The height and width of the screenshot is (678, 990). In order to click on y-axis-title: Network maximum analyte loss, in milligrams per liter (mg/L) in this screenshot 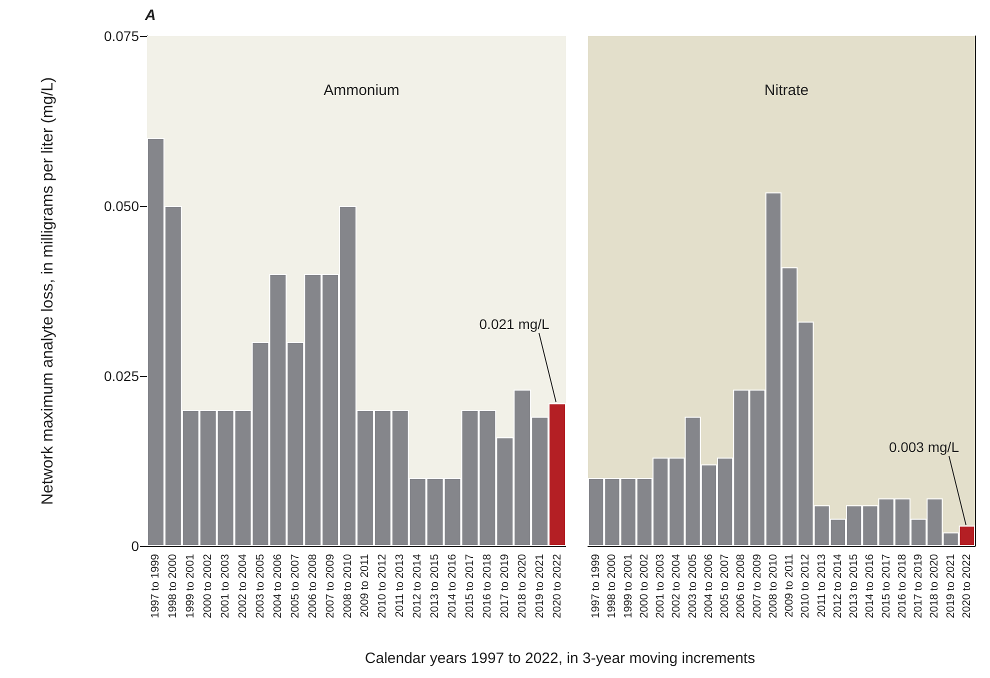, I will do `click(48, 291)`.